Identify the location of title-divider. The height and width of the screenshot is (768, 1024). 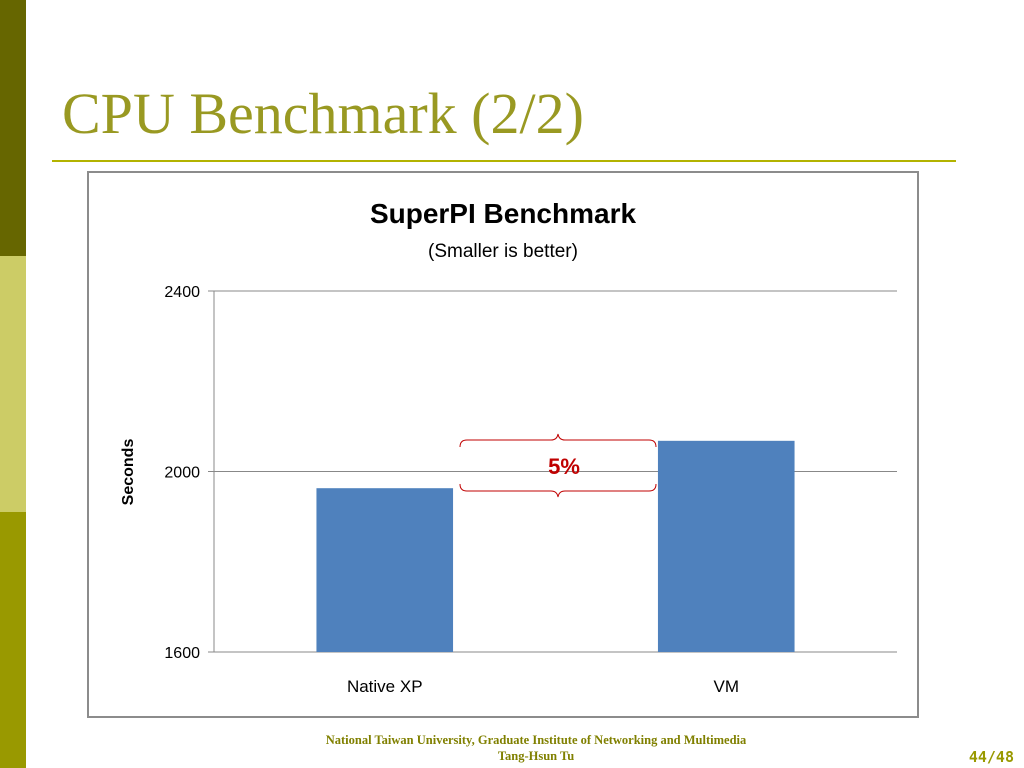
(504, 161).